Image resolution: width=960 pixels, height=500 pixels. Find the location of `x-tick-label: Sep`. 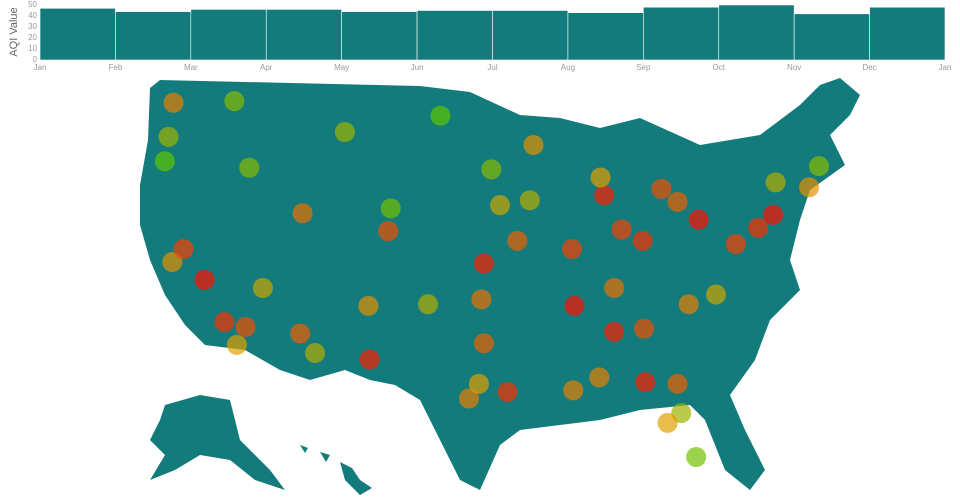

x-tick-label: Sep is located at coordinates (643, 67).